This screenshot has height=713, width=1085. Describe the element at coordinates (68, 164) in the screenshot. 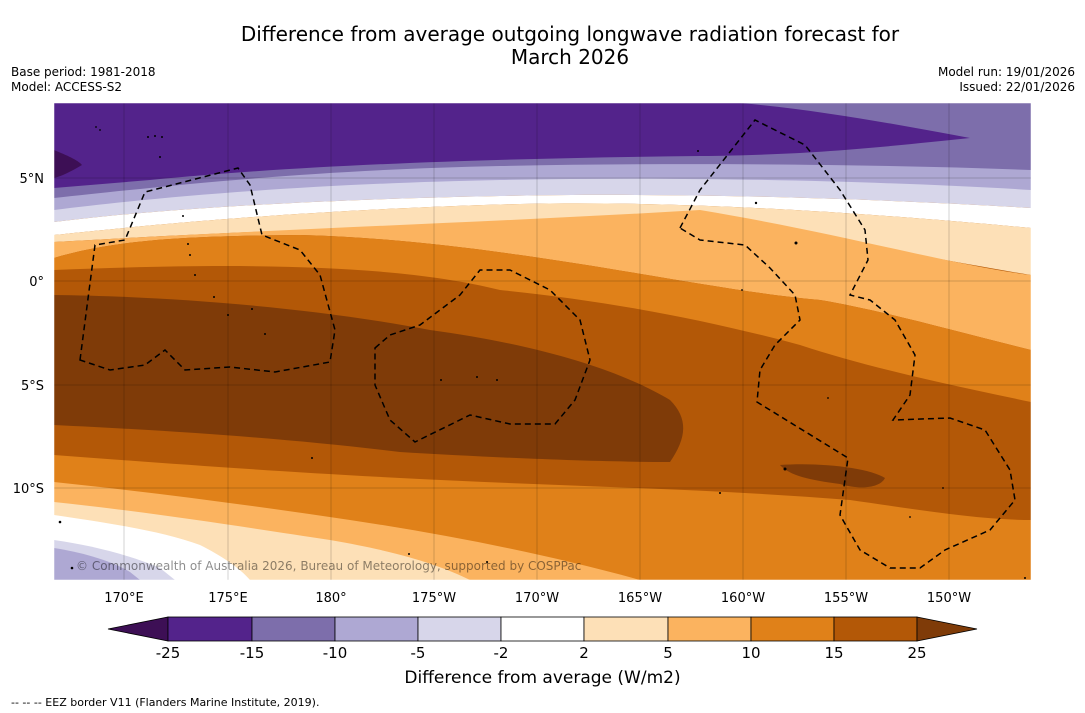

I see `band-below-minus25` at that location.